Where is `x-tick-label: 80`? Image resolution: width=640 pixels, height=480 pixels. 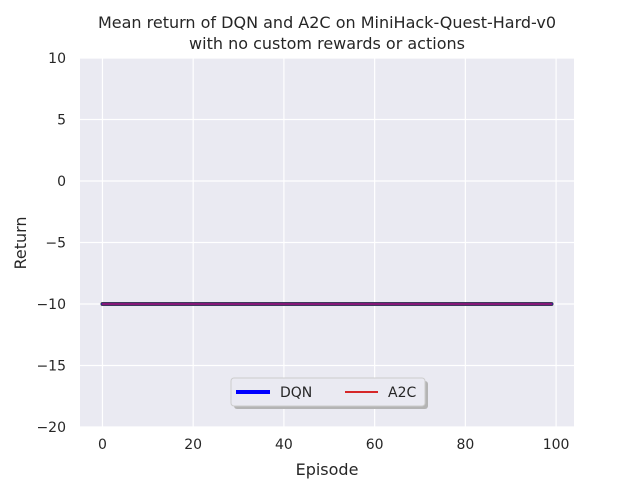
x-tick-label: 80 is located at coordinates (465, 445).